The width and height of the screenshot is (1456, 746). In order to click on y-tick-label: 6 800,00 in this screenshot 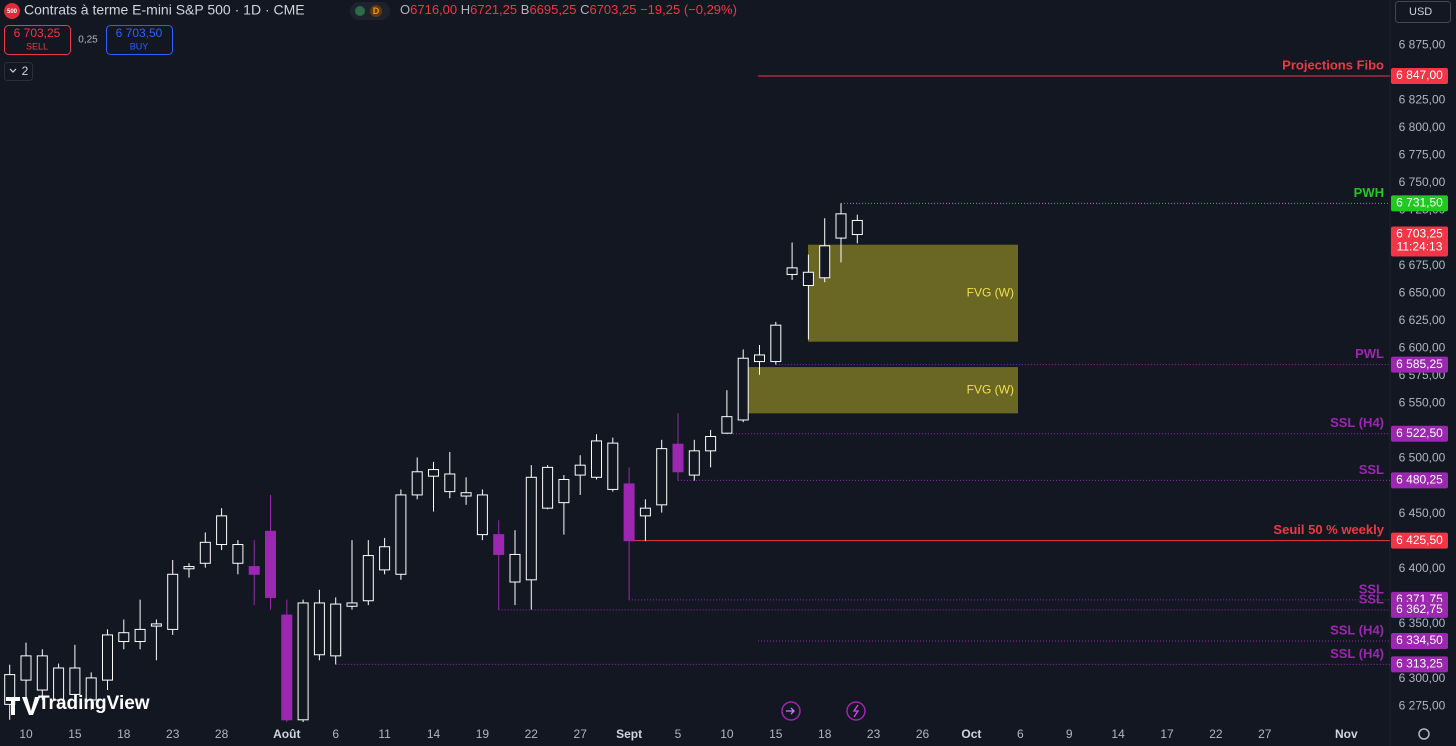, I will do `click(1422, 127)`.